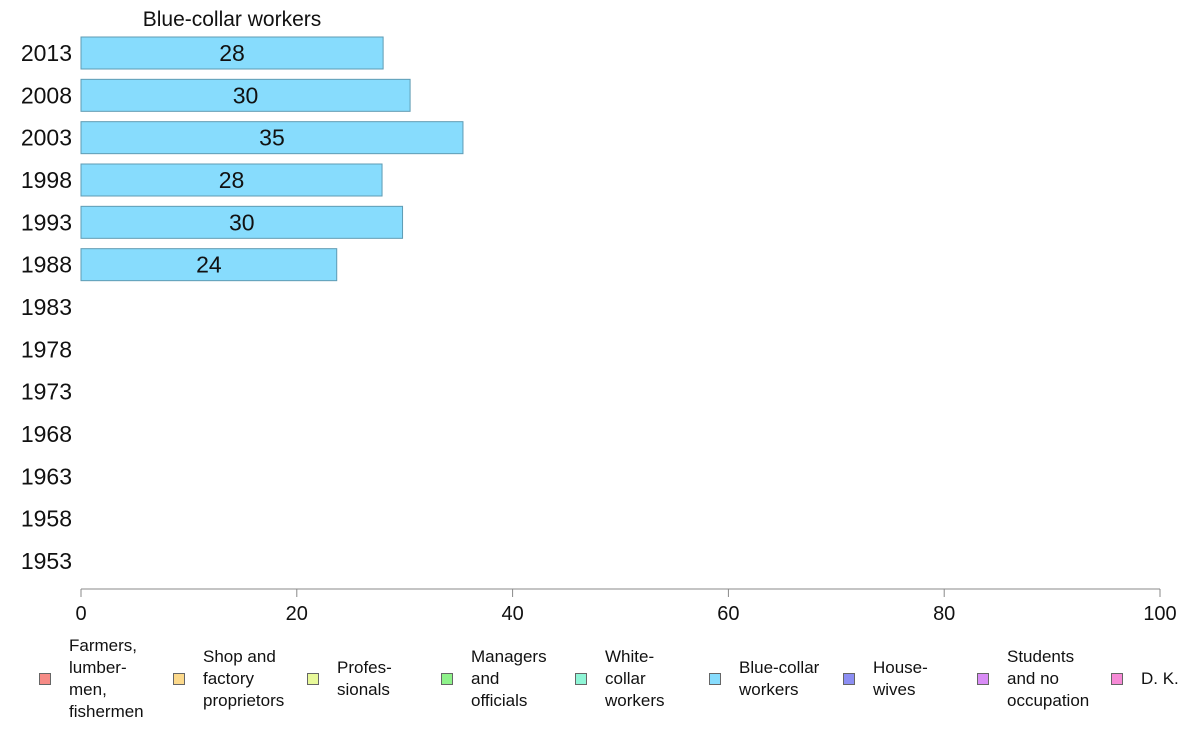 The image size is (1188, 736). I want to click on category-label: 2008, so click(46, 95).